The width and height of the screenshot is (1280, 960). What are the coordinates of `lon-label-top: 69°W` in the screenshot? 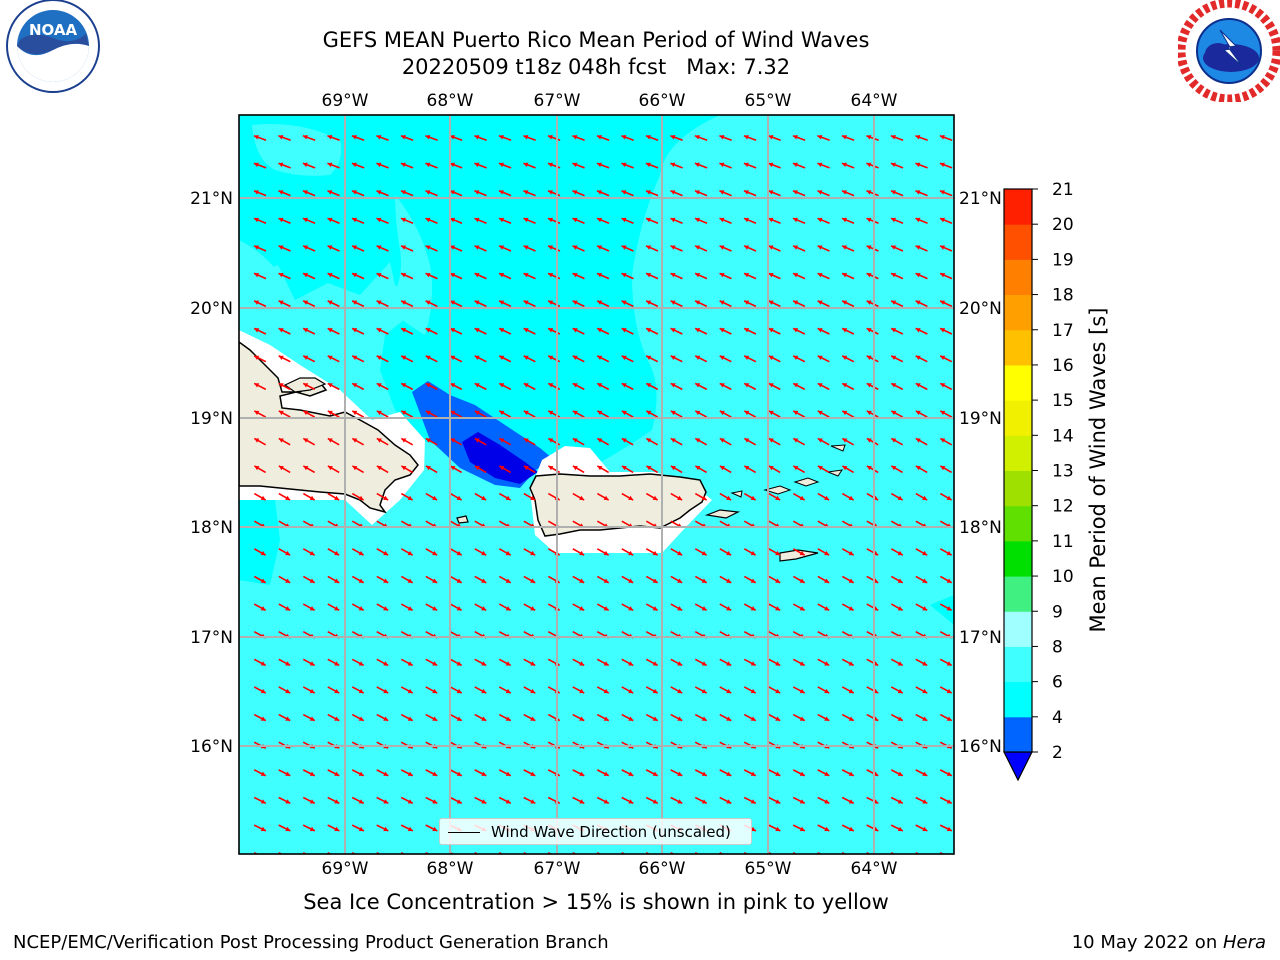 It's located at (345, 101).